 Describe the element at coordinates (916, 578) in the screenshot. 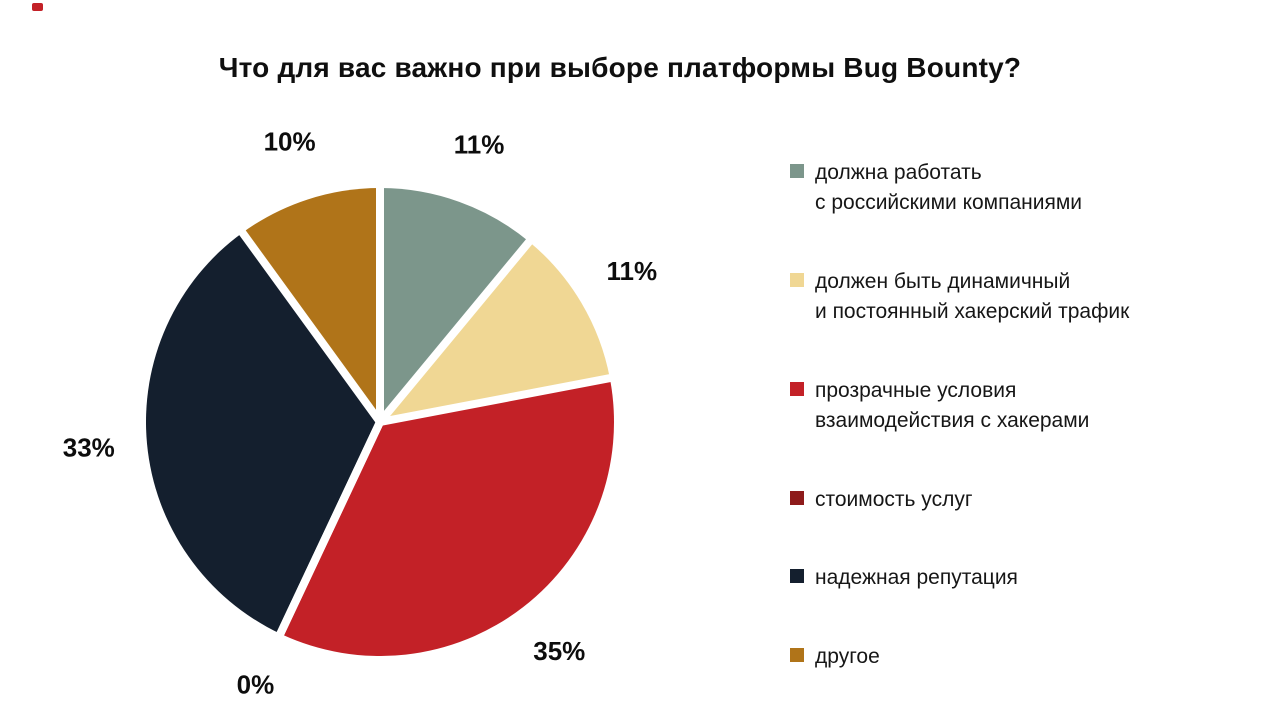

I see `legend-label: надежная репутация` at that location.